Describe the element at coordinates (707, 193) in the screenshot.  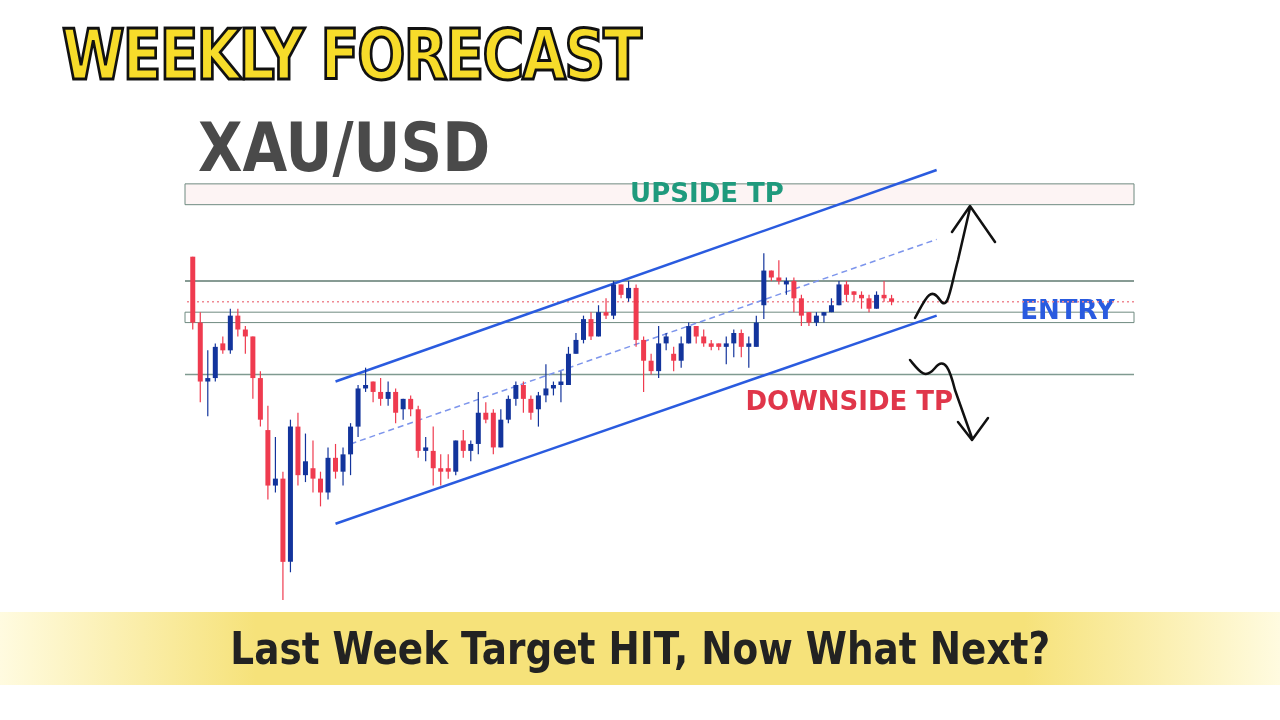
I see `band-label: UPSIDE TP` at that location.